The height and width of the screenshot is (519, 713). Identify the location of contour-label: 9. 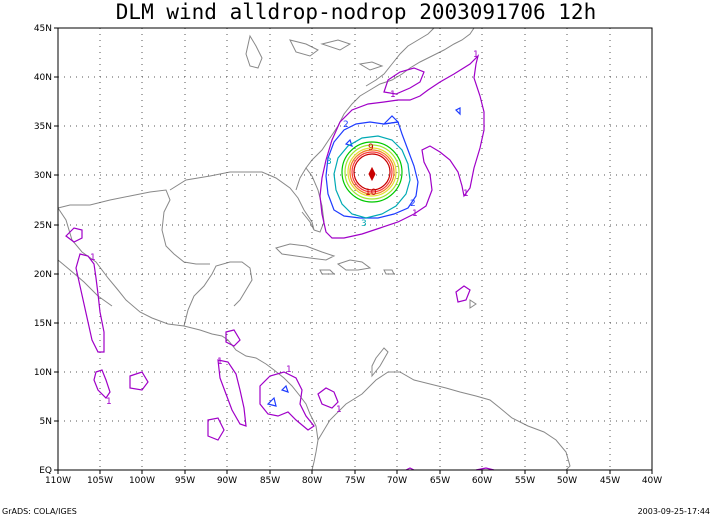
(371, 148).